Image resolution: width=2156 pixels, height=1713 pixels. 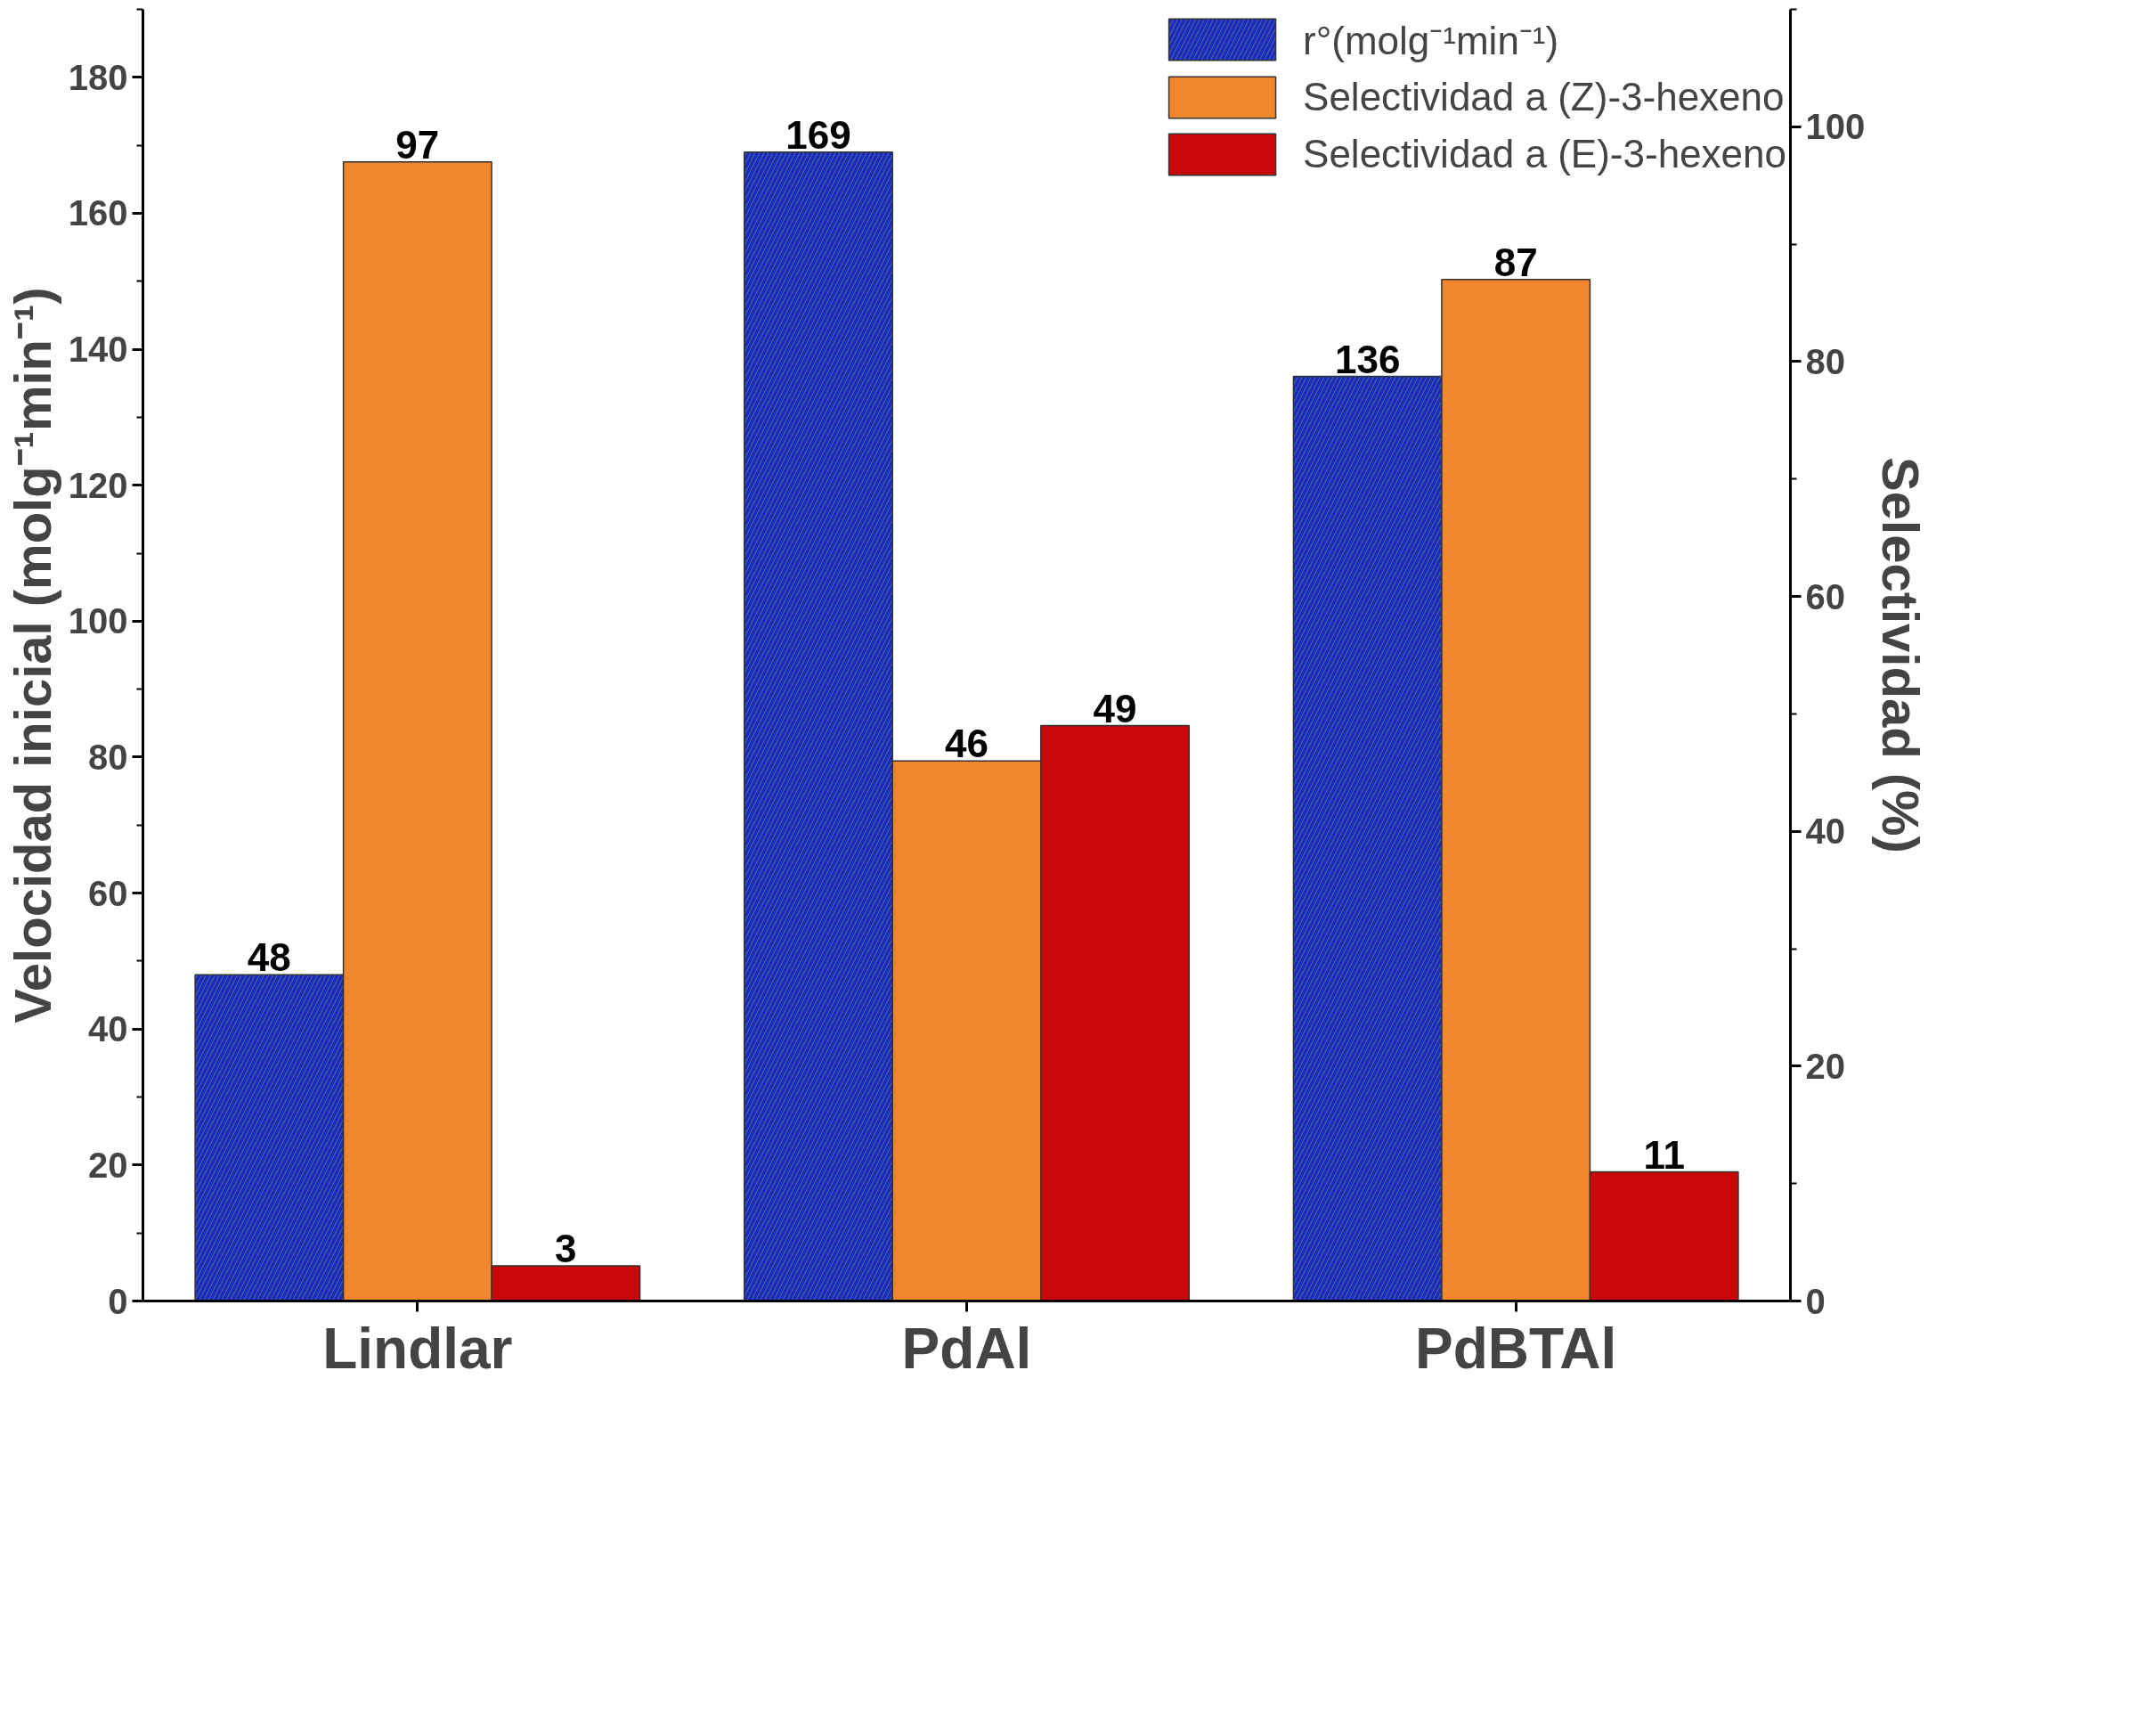 I want to click on legend-label: Selectividad a (Z)-3-hexeno, so click(x=1544, y=97).